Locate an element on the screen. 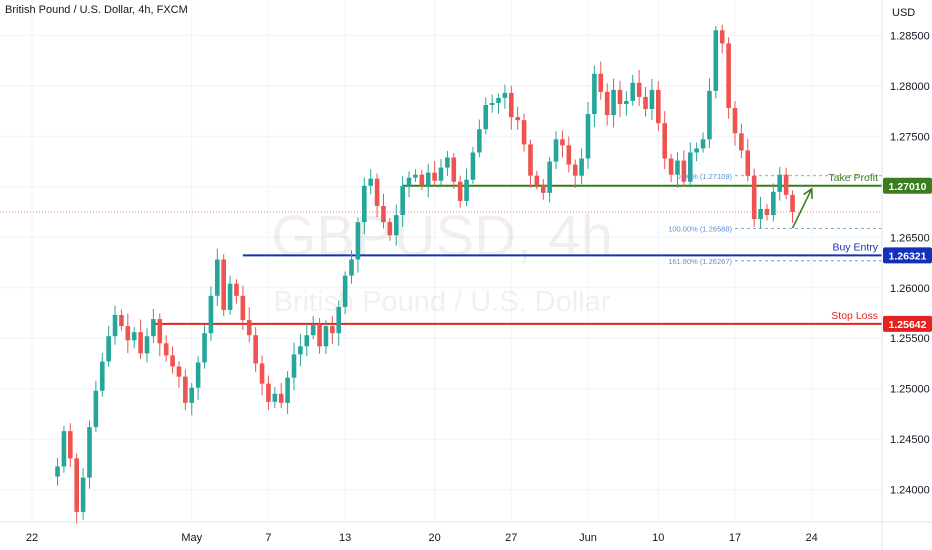  y-tick-label: 1.25000 is located at coordinates (910, 390).